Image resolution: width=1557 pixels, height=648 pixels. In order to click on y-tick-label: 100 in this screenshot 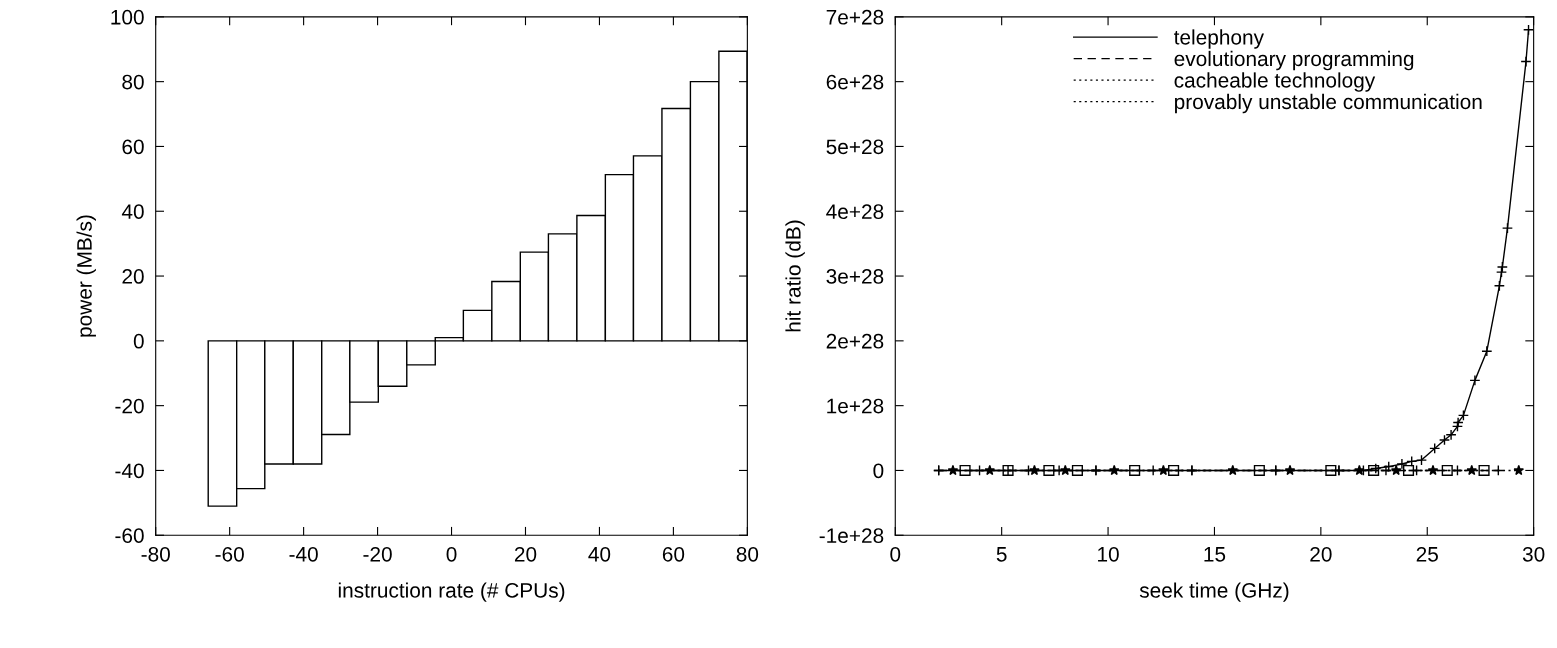, I will do `click(127, 17)`.